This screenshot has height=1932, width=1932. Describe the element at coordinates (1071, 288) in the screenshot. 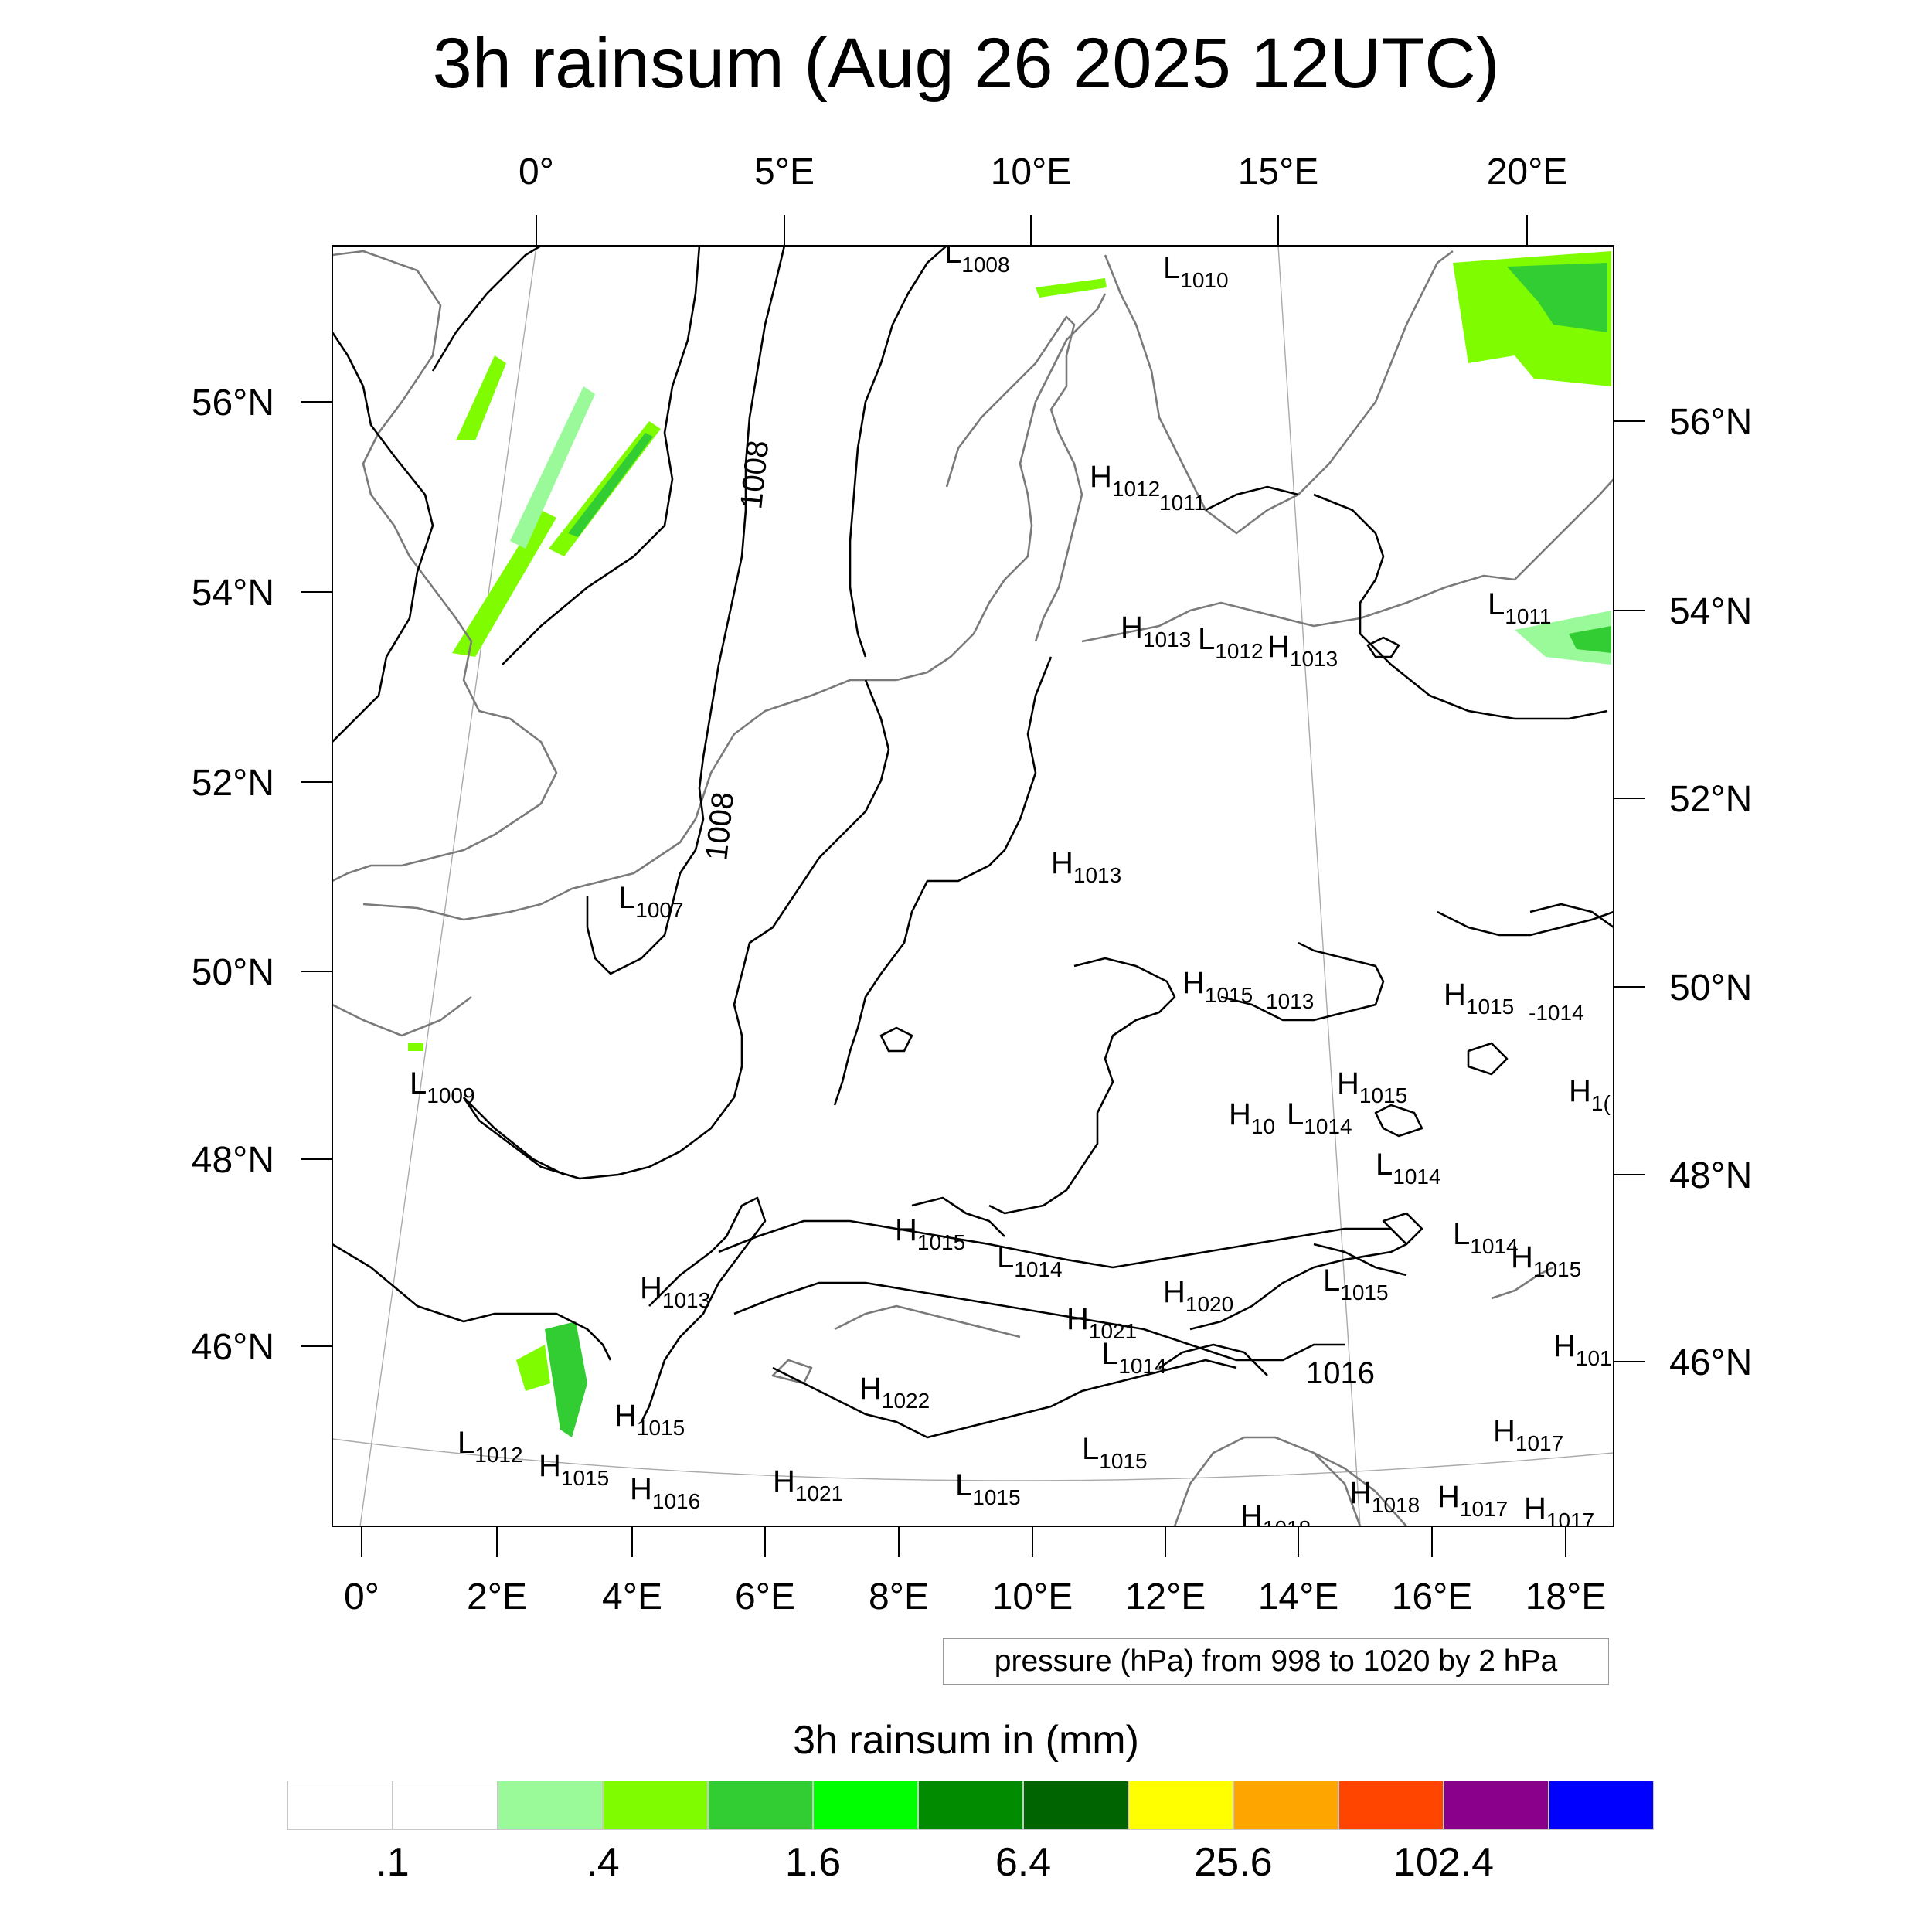

I see `rain-patch-skagerrak` at that location.